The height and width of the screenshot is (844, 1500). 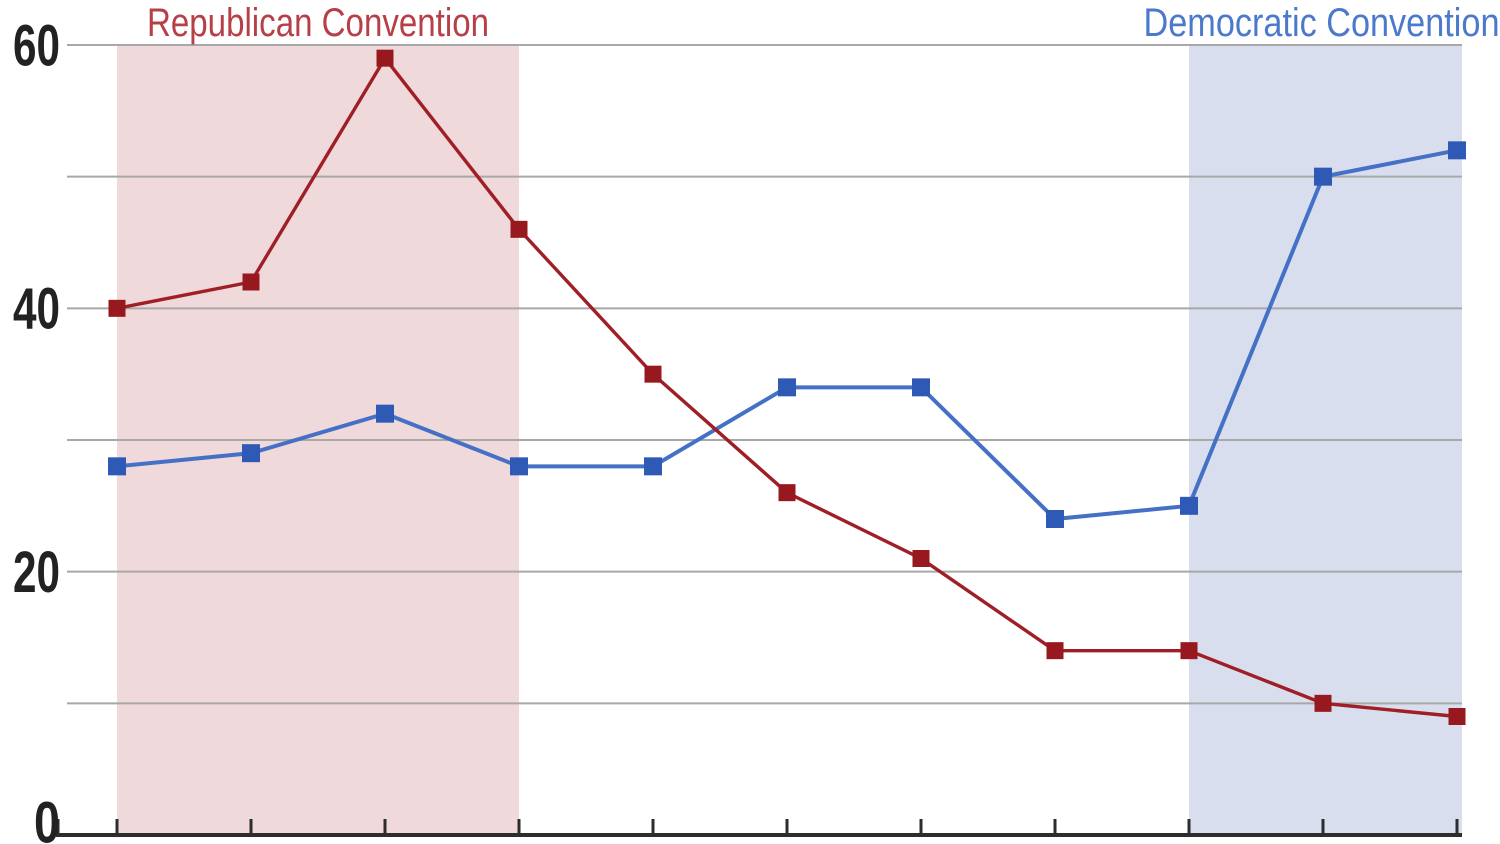 What do you see at coordinates (36, 428) in the screenshot?
I see `y-axis-labels: 60 40 20 0` at bounding box center [36, 428].